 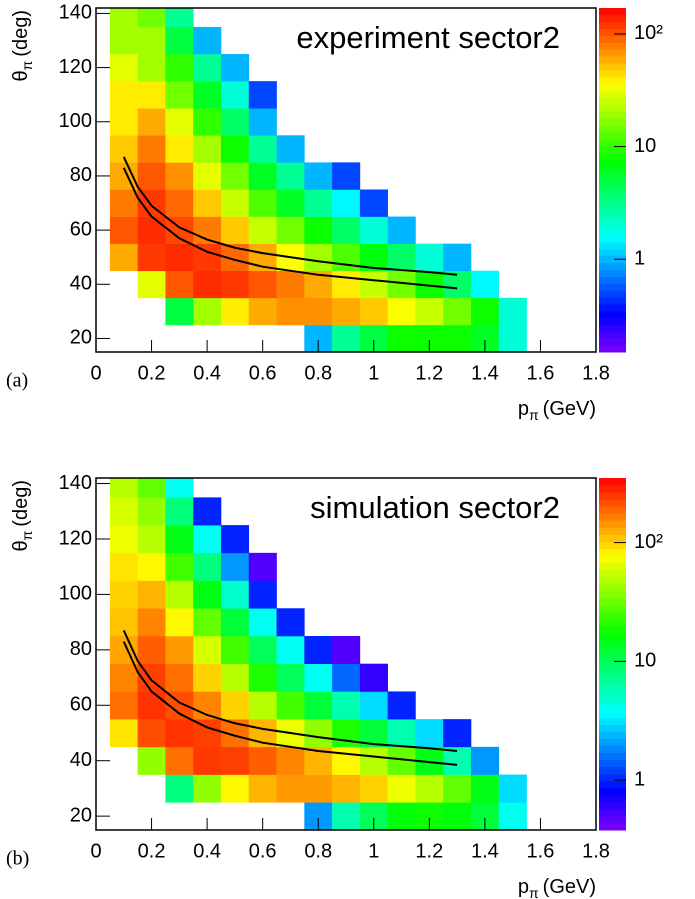 I want to click on x-tick-label: 1.4, so click(x=485, y=851).